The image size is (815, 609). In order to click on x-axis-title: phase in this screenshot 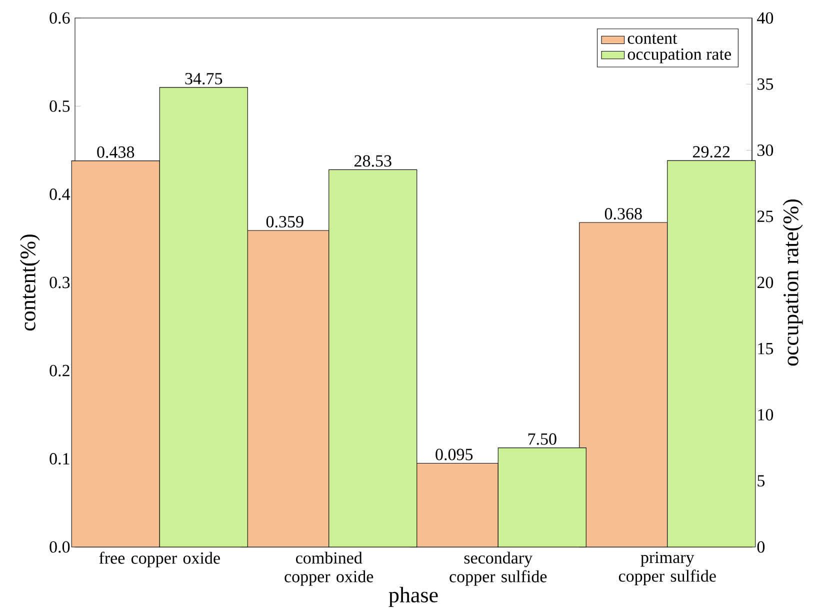, I will do `click(413, 596)`.